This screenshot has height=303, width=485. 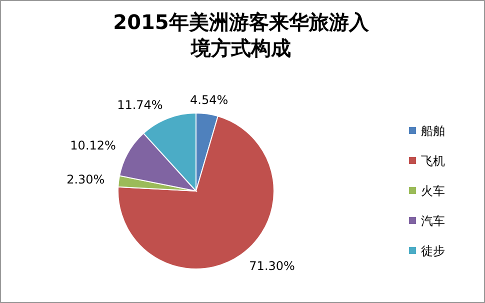 I want to click on data-label: 10.12%, so click(x=93, y=145).